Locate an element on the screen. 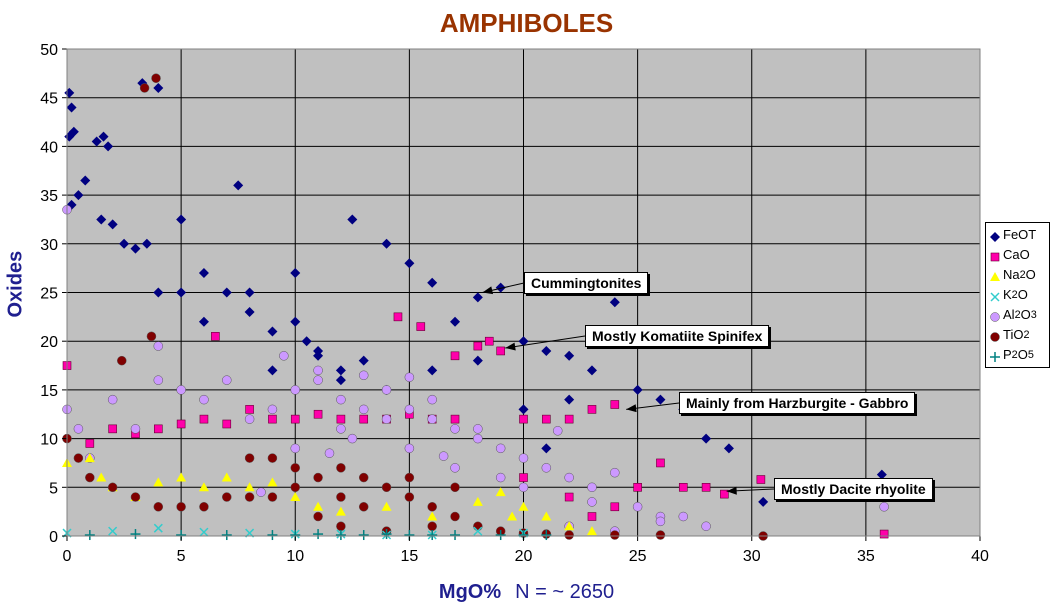 The image size is (1053, 608). legend-item-cao: CaO is located at coordinates (1019, 255).